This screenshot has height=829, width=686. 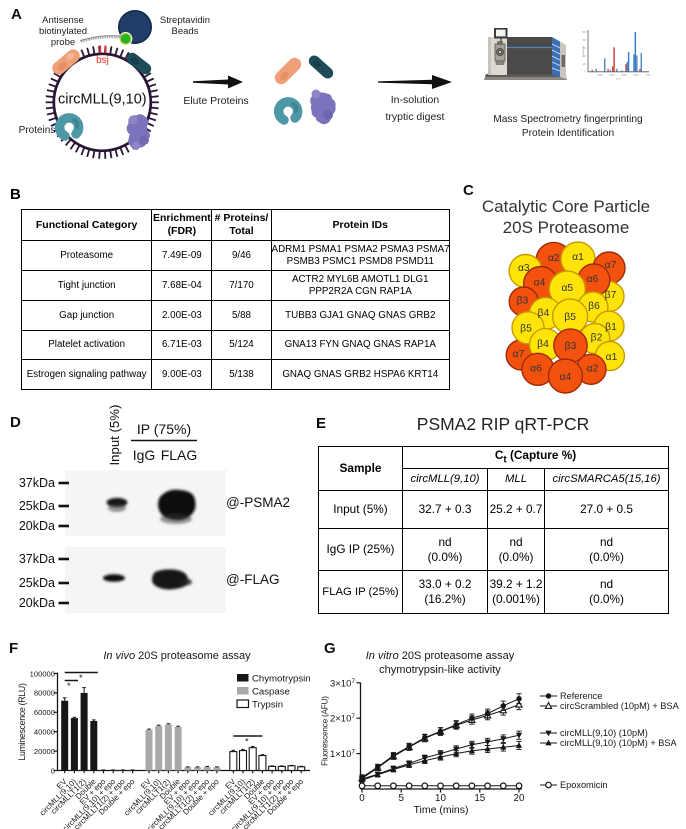 I want to click on svg-text: β7, so click(x=611, y=295).